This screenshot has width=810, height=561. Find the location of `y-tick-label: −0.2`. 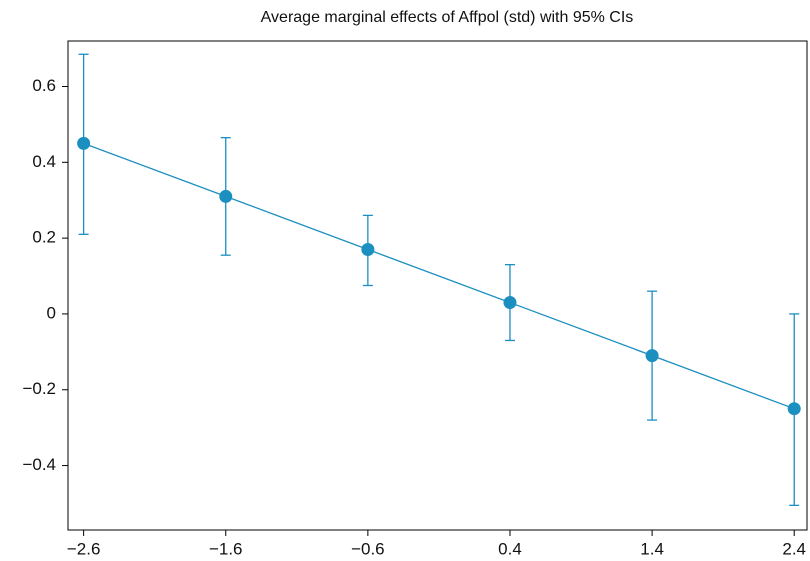

y-tick-label: −0.2 is located at coordinates (39, 388).